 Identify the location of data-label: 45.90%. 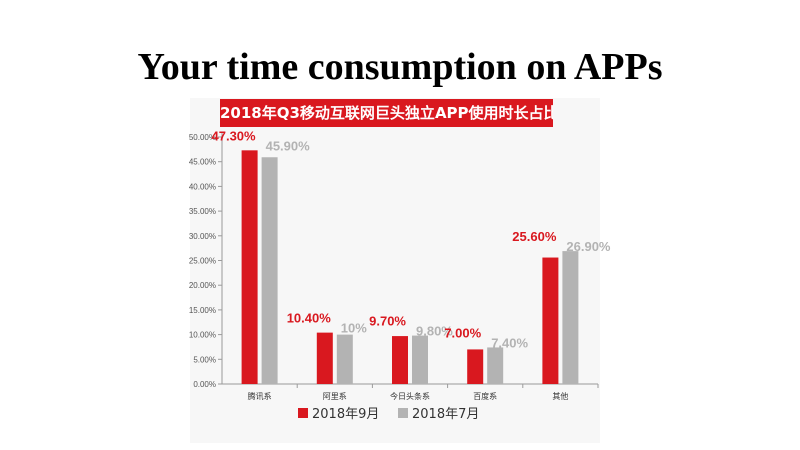
(288, 145).